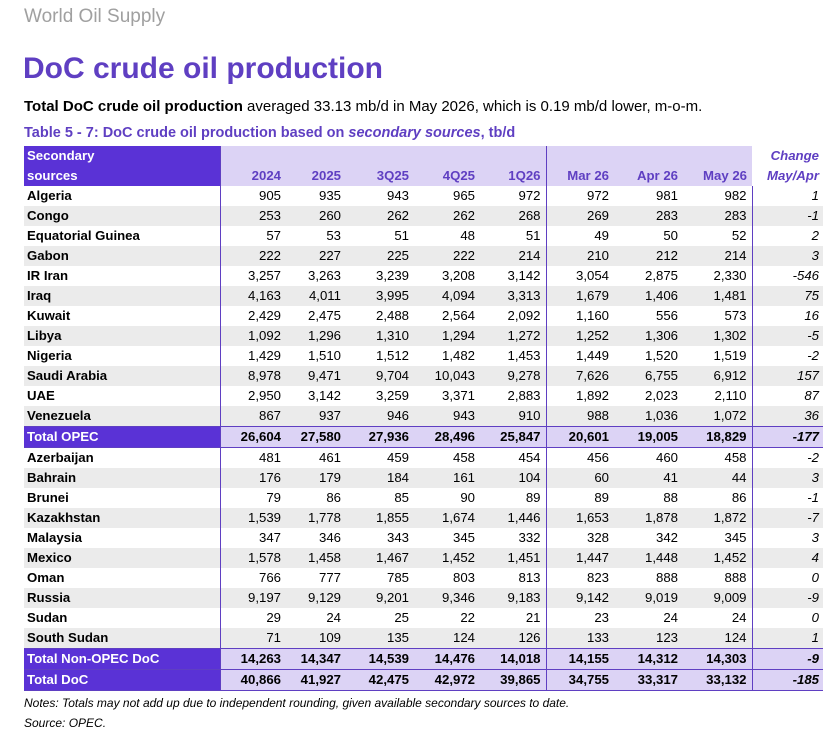 Image resolution: width=837 pixels, height=738 pixels. I want to click on cell-value: 1,036, so click(648, 416).